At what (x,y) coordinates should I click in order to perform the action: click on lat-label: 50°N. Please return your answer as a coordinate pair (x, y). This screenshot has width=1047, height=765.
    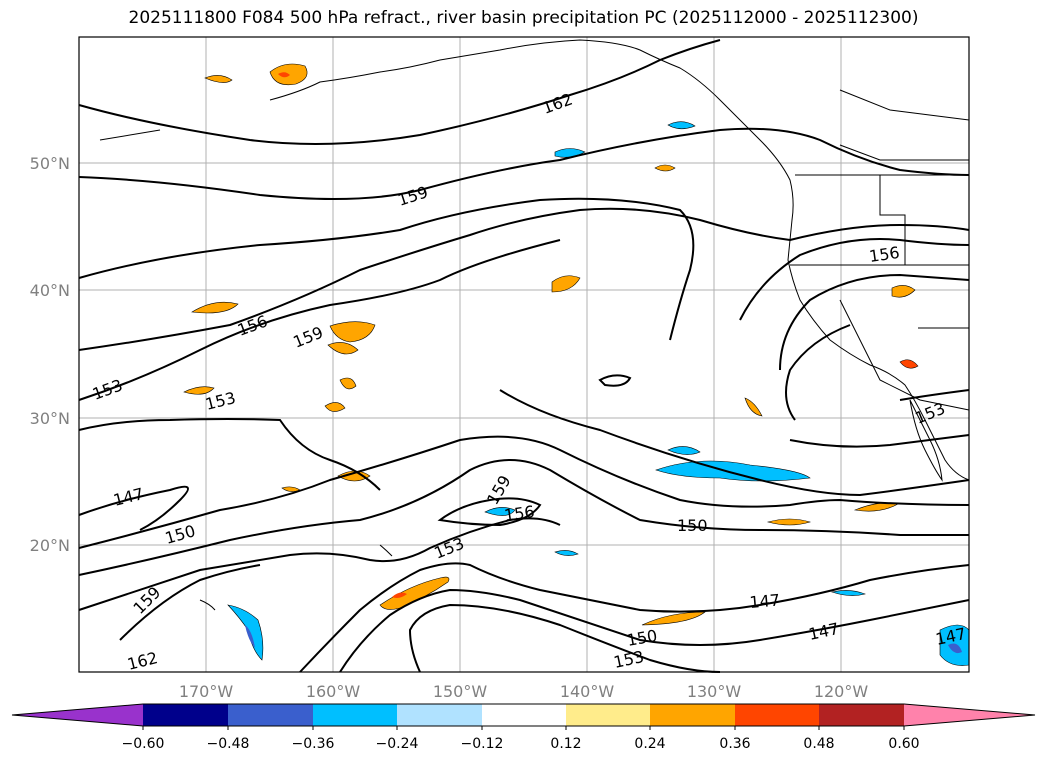
    Looking at the image, I should click on (50, 163).